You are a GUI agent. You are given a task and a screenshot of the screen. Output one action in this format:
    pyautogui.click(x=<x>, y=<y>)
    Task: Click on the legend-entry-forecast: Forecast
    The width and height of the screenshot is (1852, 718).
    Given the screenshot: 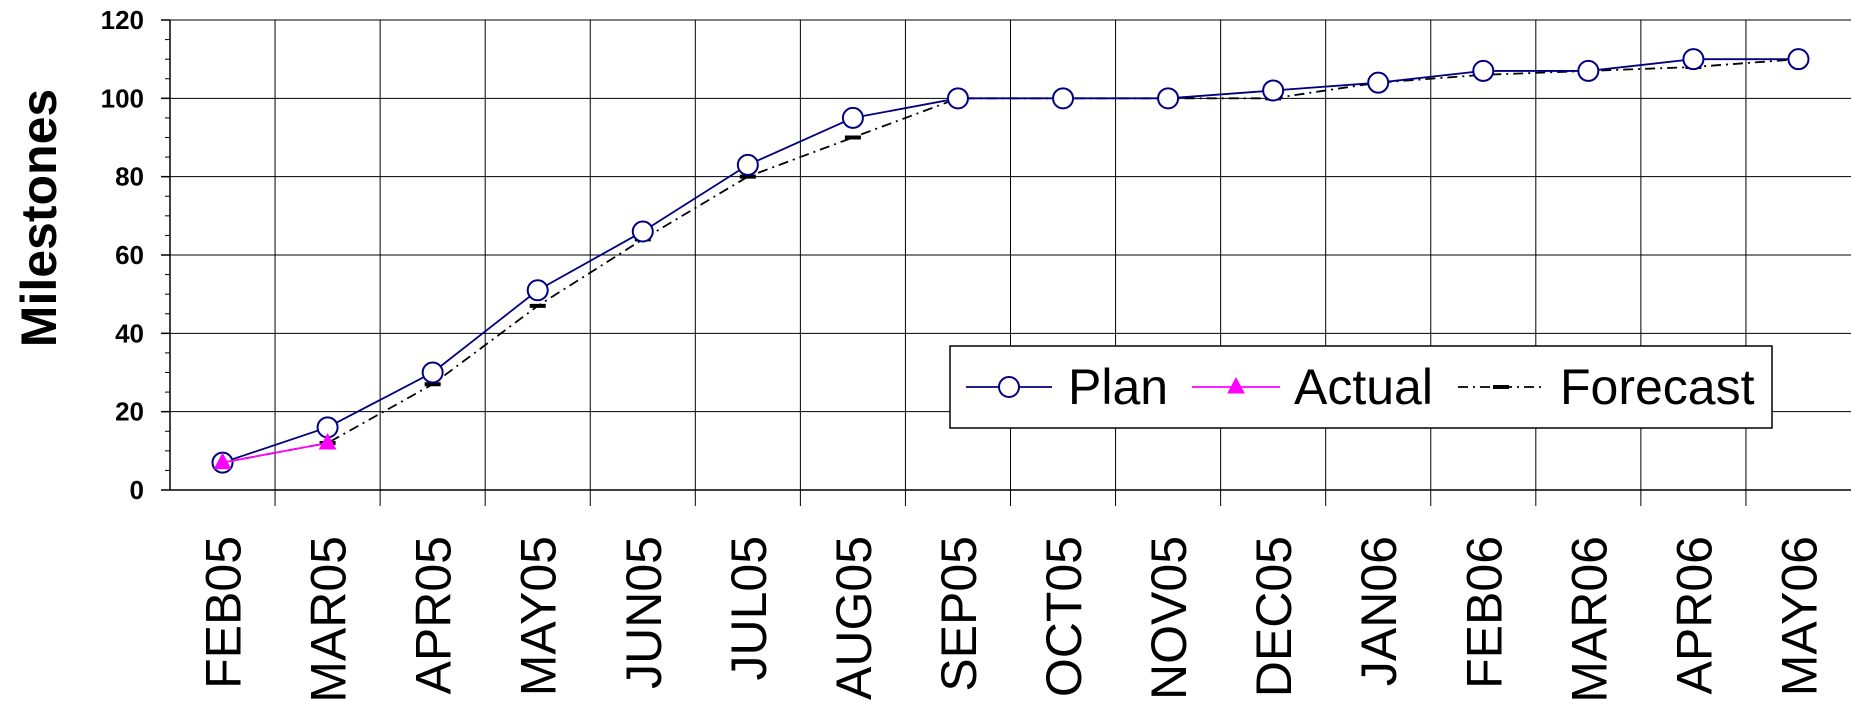 What is the action you would take?
    pyautogui.click(x=1606, y=387)
    